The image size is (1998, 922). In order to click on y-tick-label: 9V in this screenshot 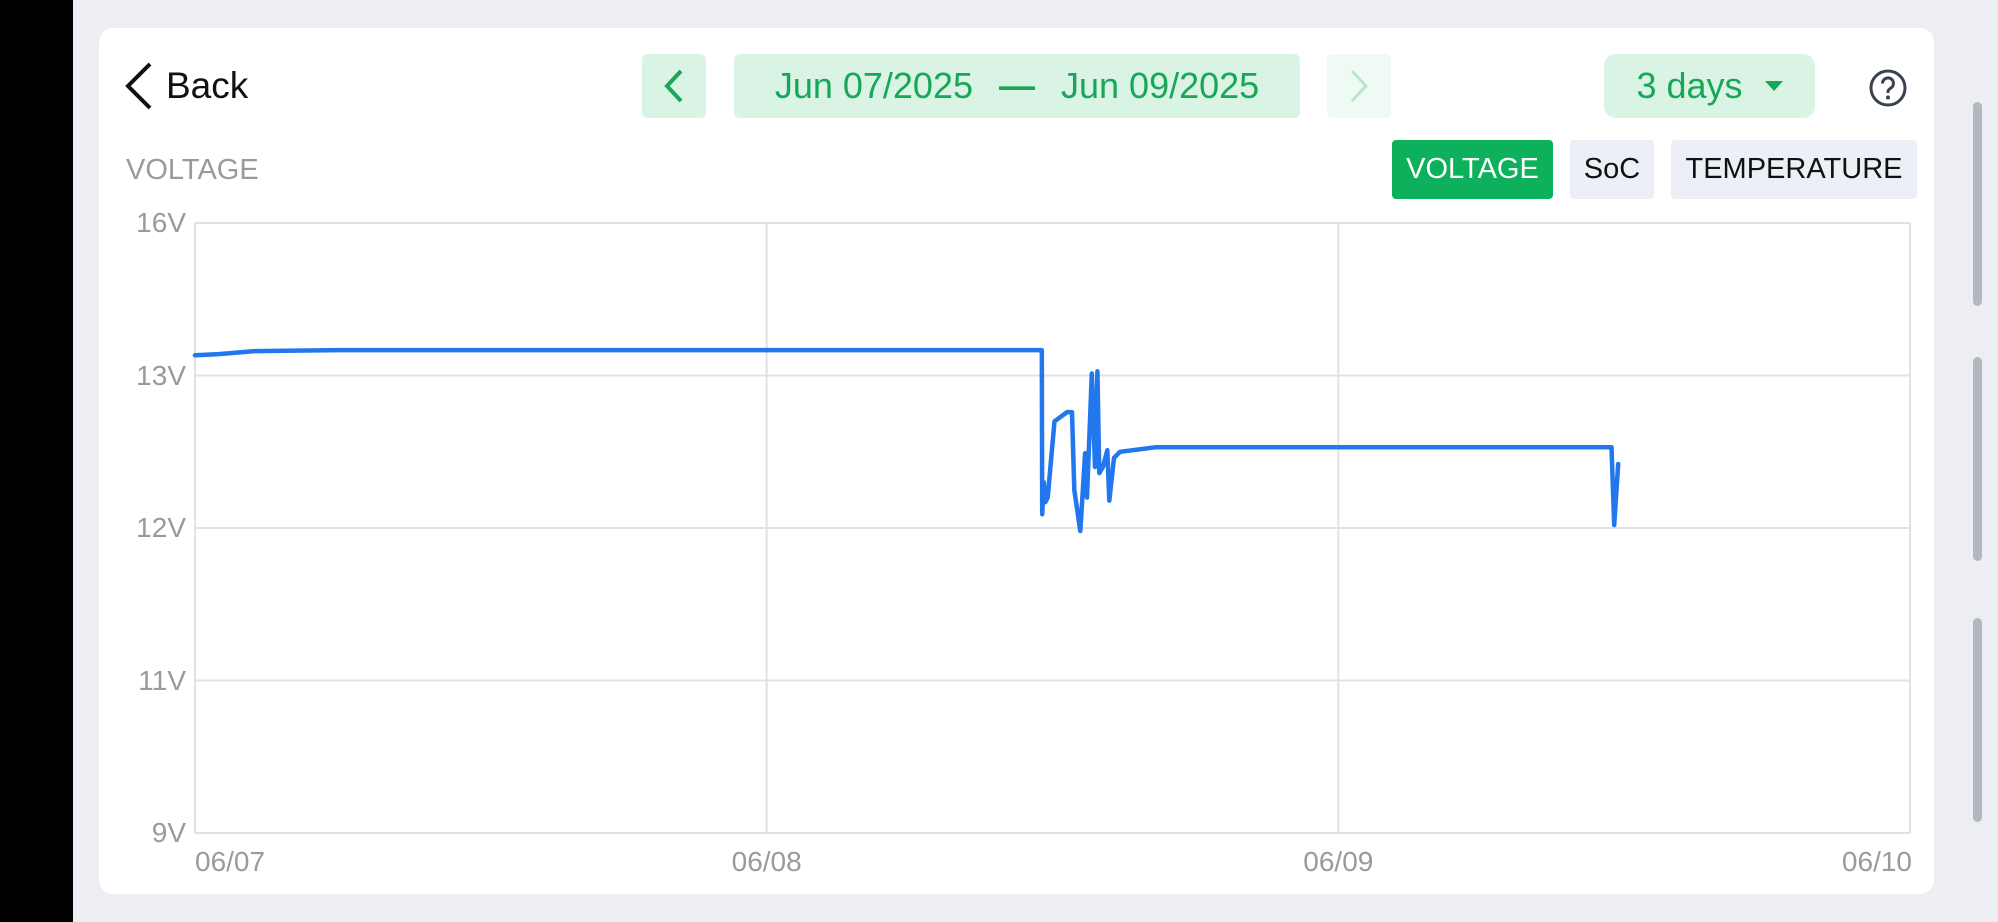, I will do `click(168, 832)`.